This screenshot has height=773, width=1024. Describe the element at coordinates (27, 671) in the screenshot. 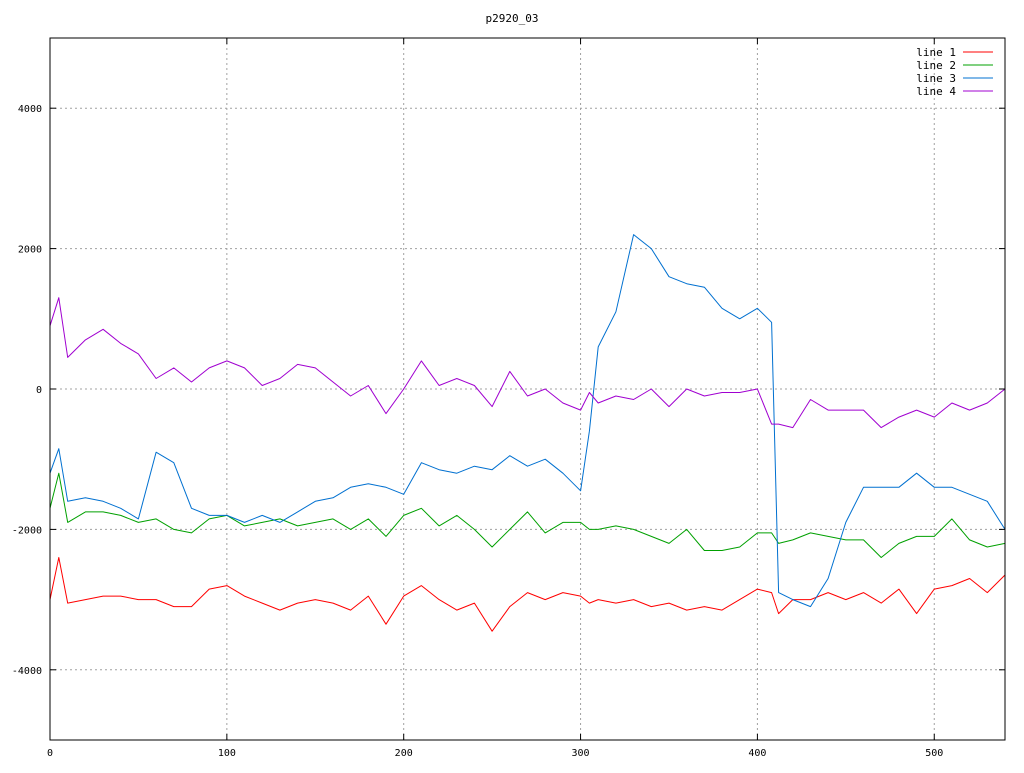

I see `y-tick-label: -4000` at that location.